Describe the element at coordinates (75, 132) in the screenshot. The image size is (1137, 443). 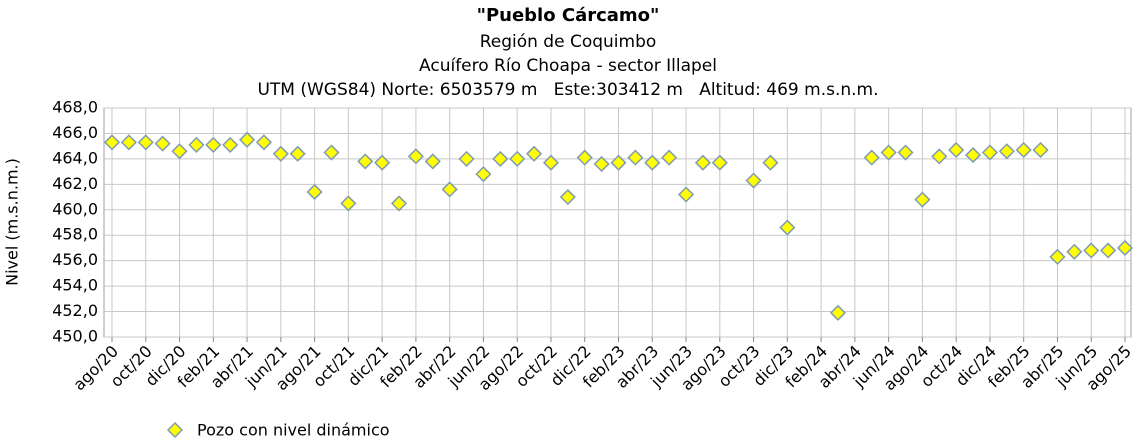
I see `y-tick-label: 466,0` at that location.